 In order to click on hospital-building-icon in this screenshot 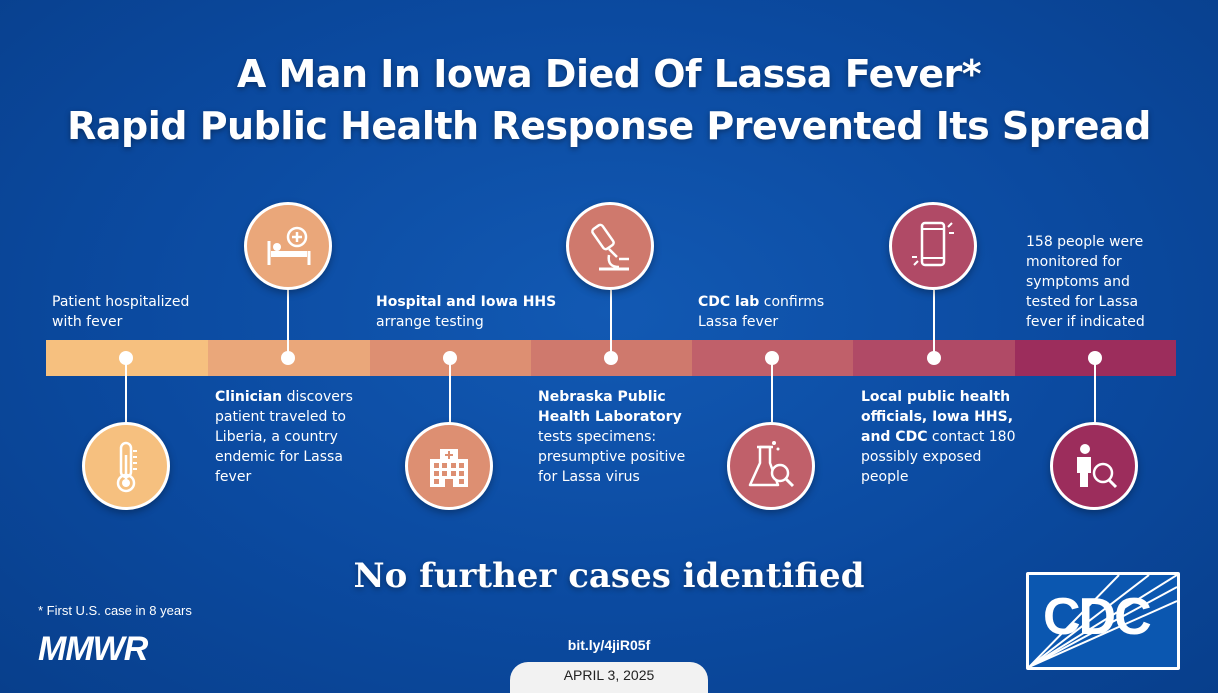, I will do `click(449, 468)`.